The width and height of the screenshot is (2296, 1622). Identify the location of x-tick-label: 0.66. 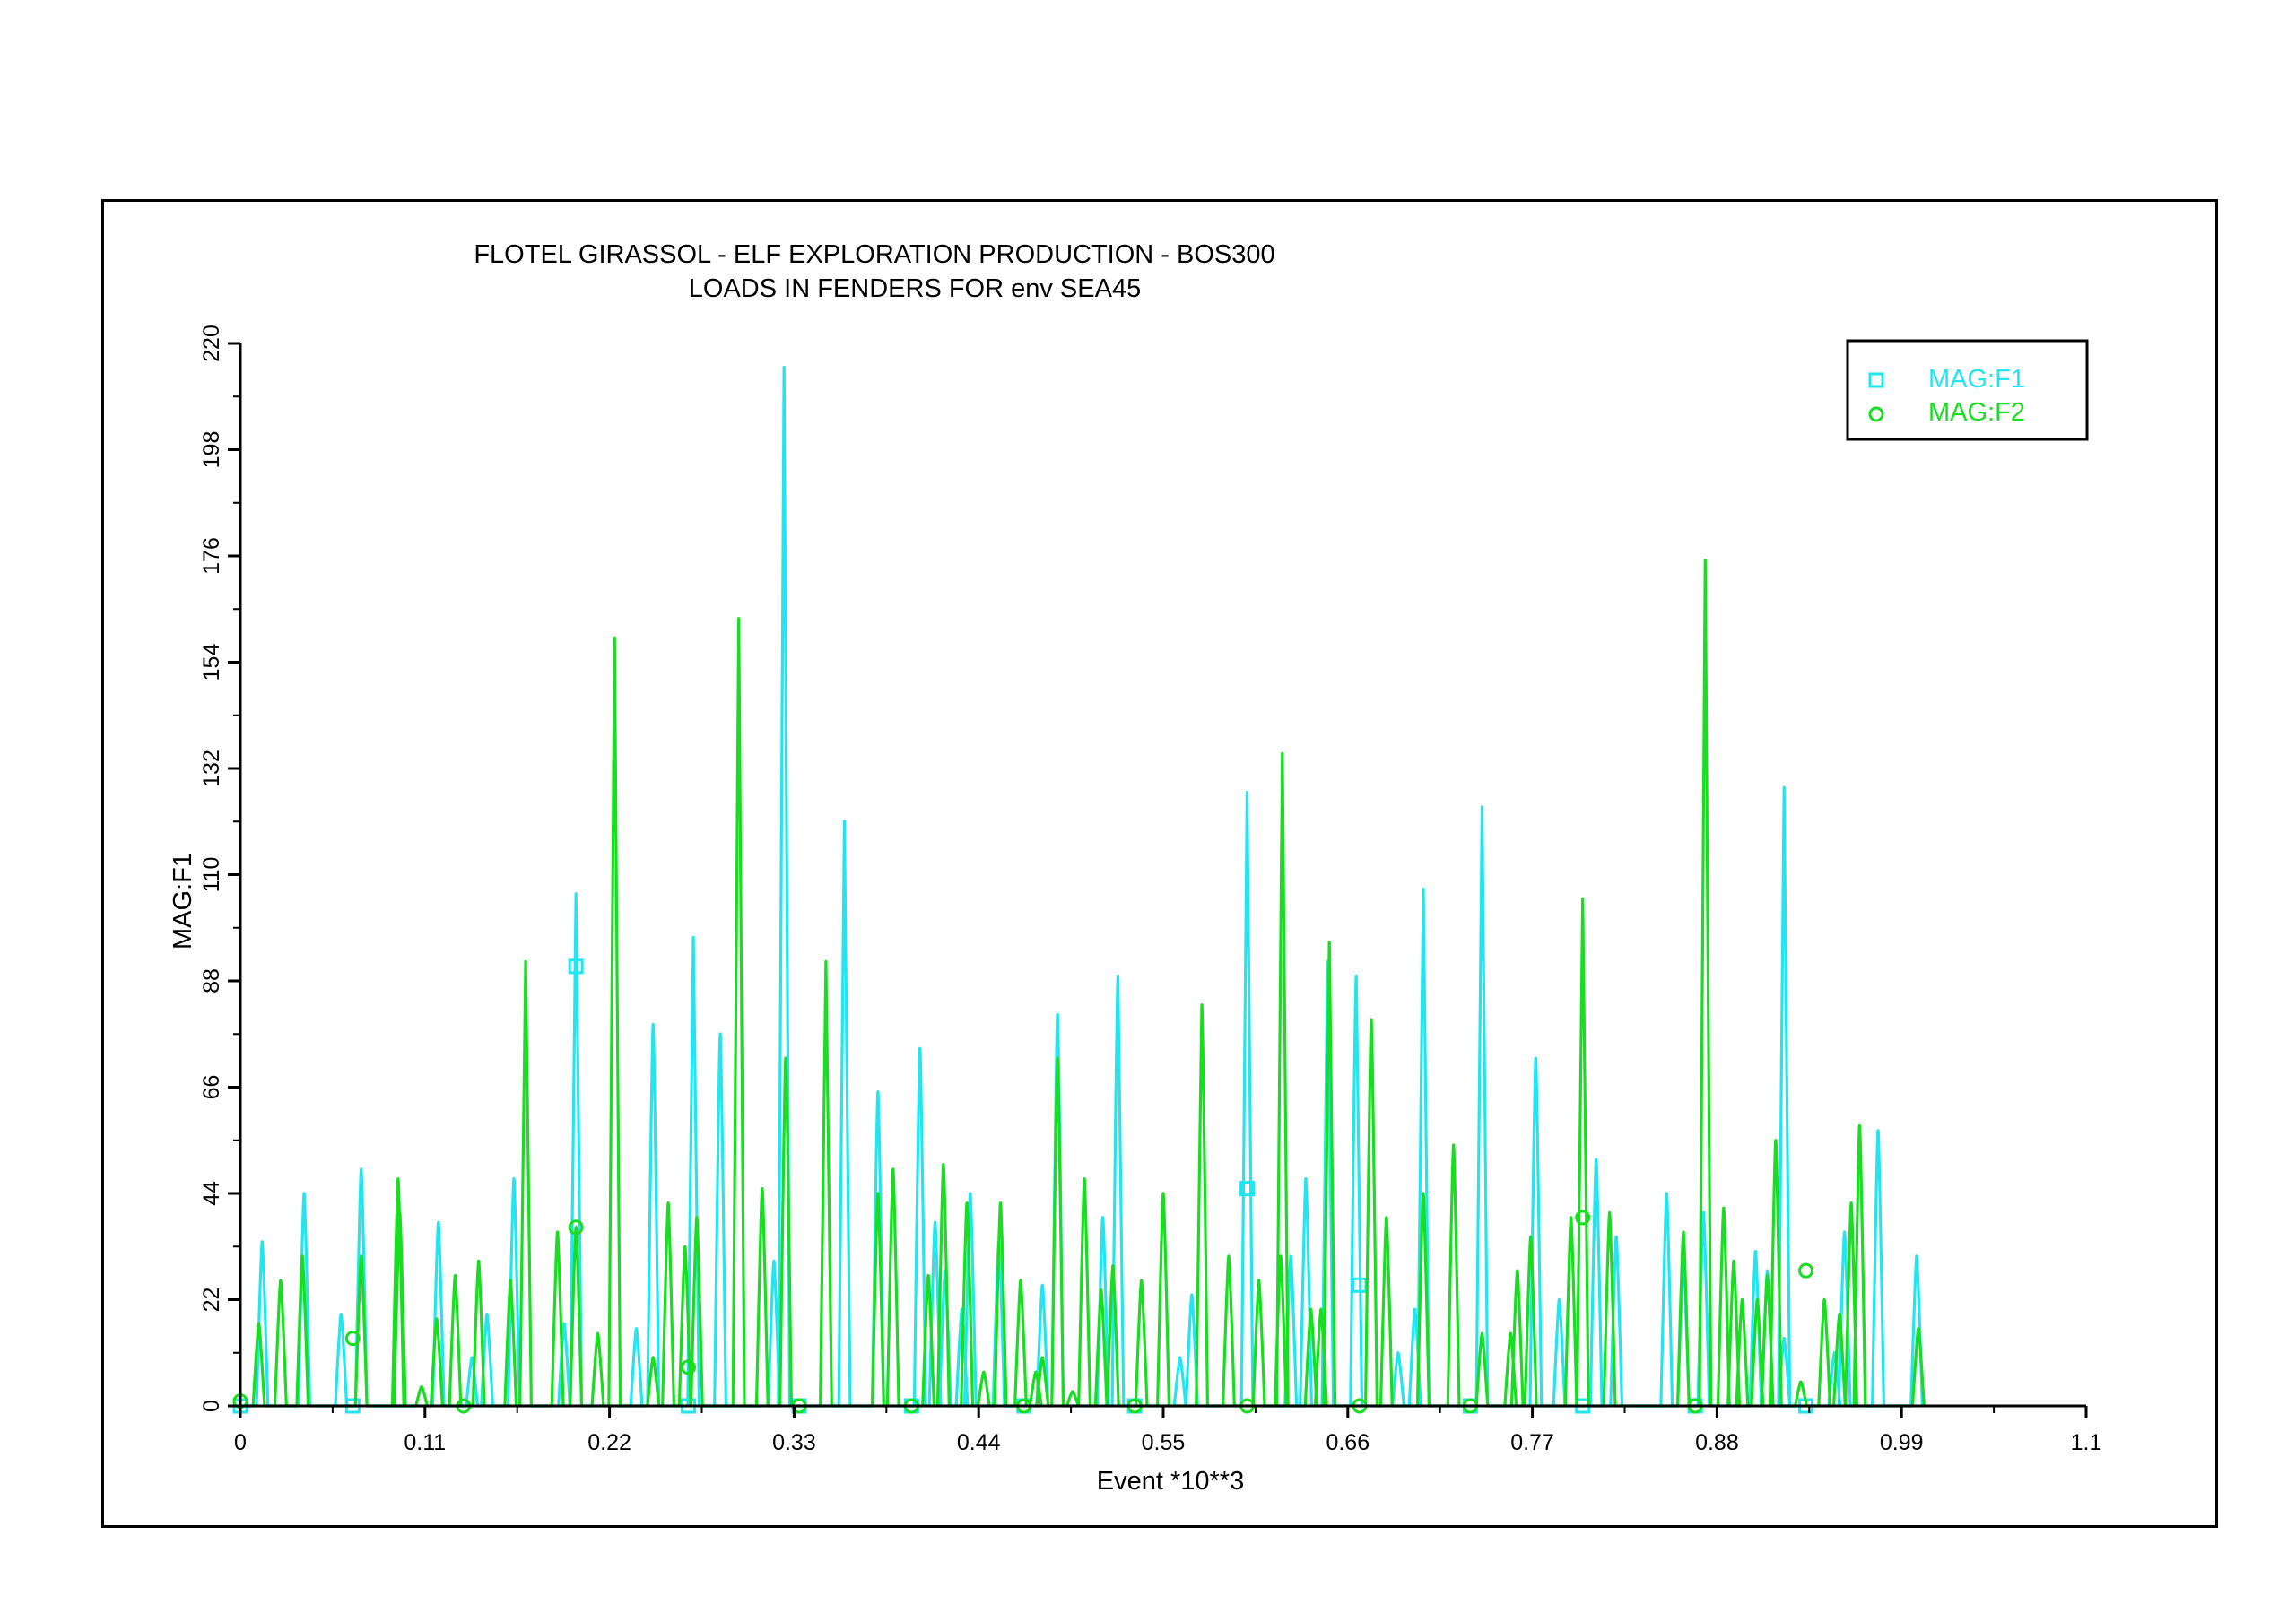
(1348, 1442).